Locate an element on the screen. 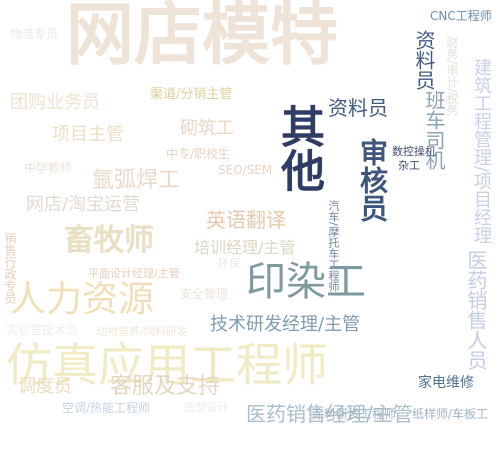 The width and height of the screenshot is (500, 452). word-shenheyuan: 审核员 is located at coordinates (372, 180).